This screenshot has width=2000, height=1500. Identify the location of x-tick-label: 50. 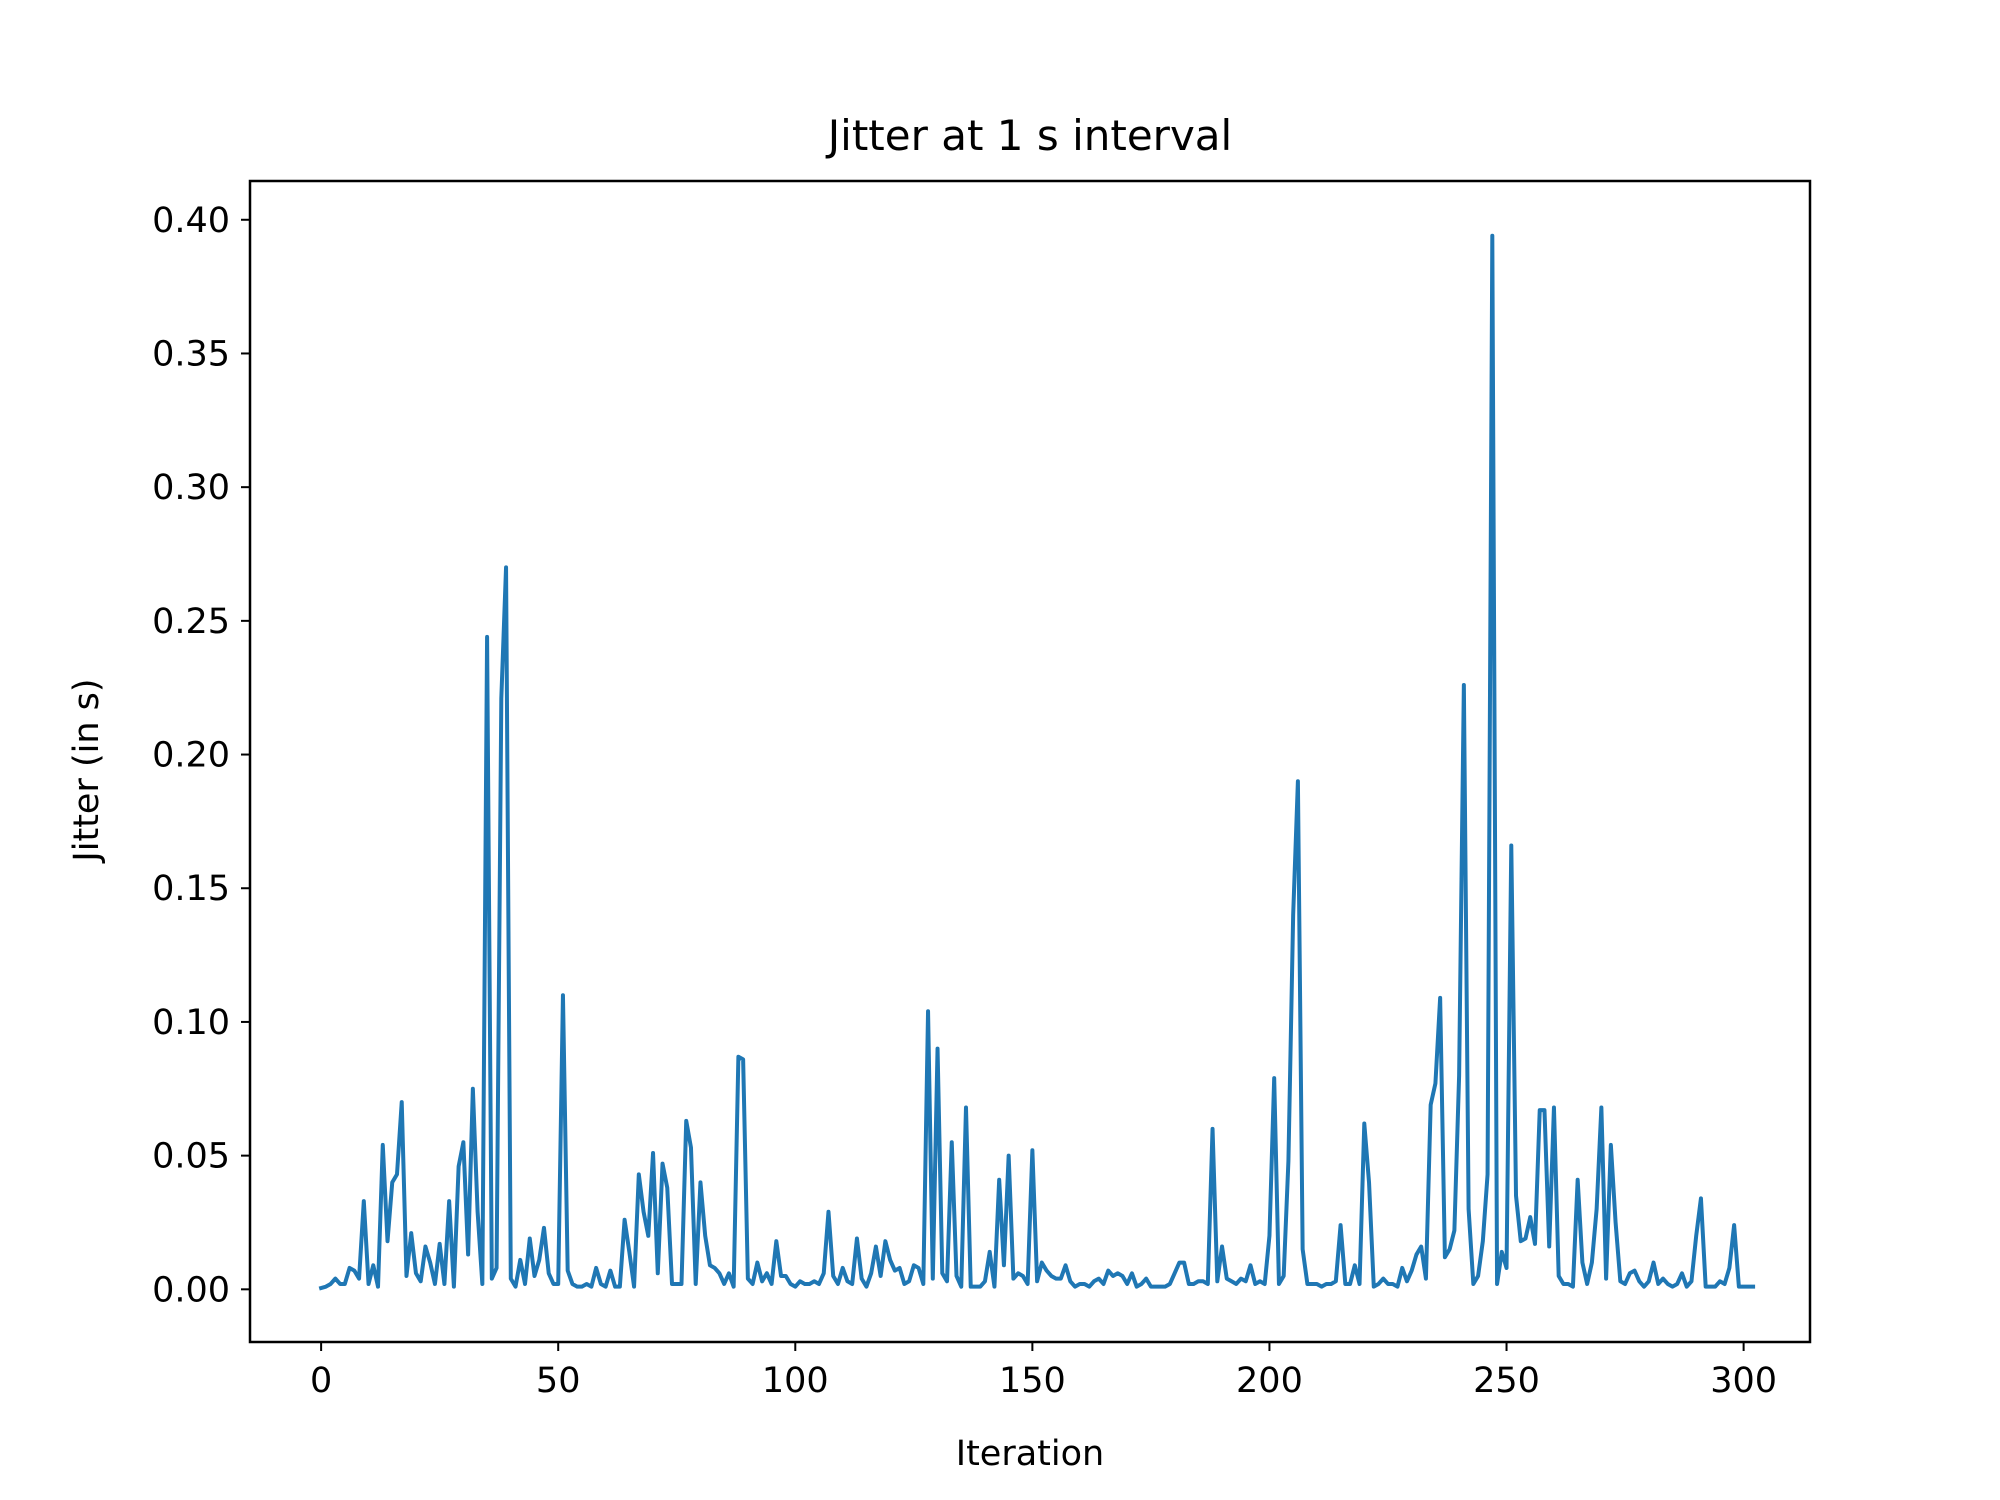
(558, 1381).